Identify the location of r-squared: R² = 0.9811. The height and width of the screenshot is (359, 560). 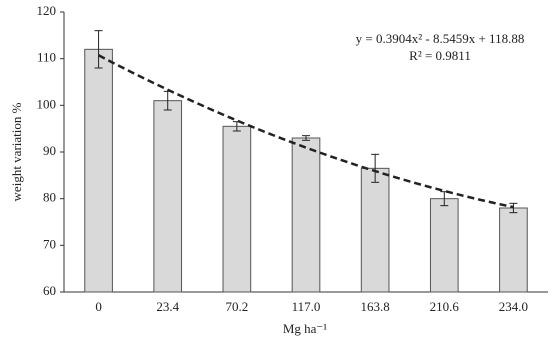
(440, 55).